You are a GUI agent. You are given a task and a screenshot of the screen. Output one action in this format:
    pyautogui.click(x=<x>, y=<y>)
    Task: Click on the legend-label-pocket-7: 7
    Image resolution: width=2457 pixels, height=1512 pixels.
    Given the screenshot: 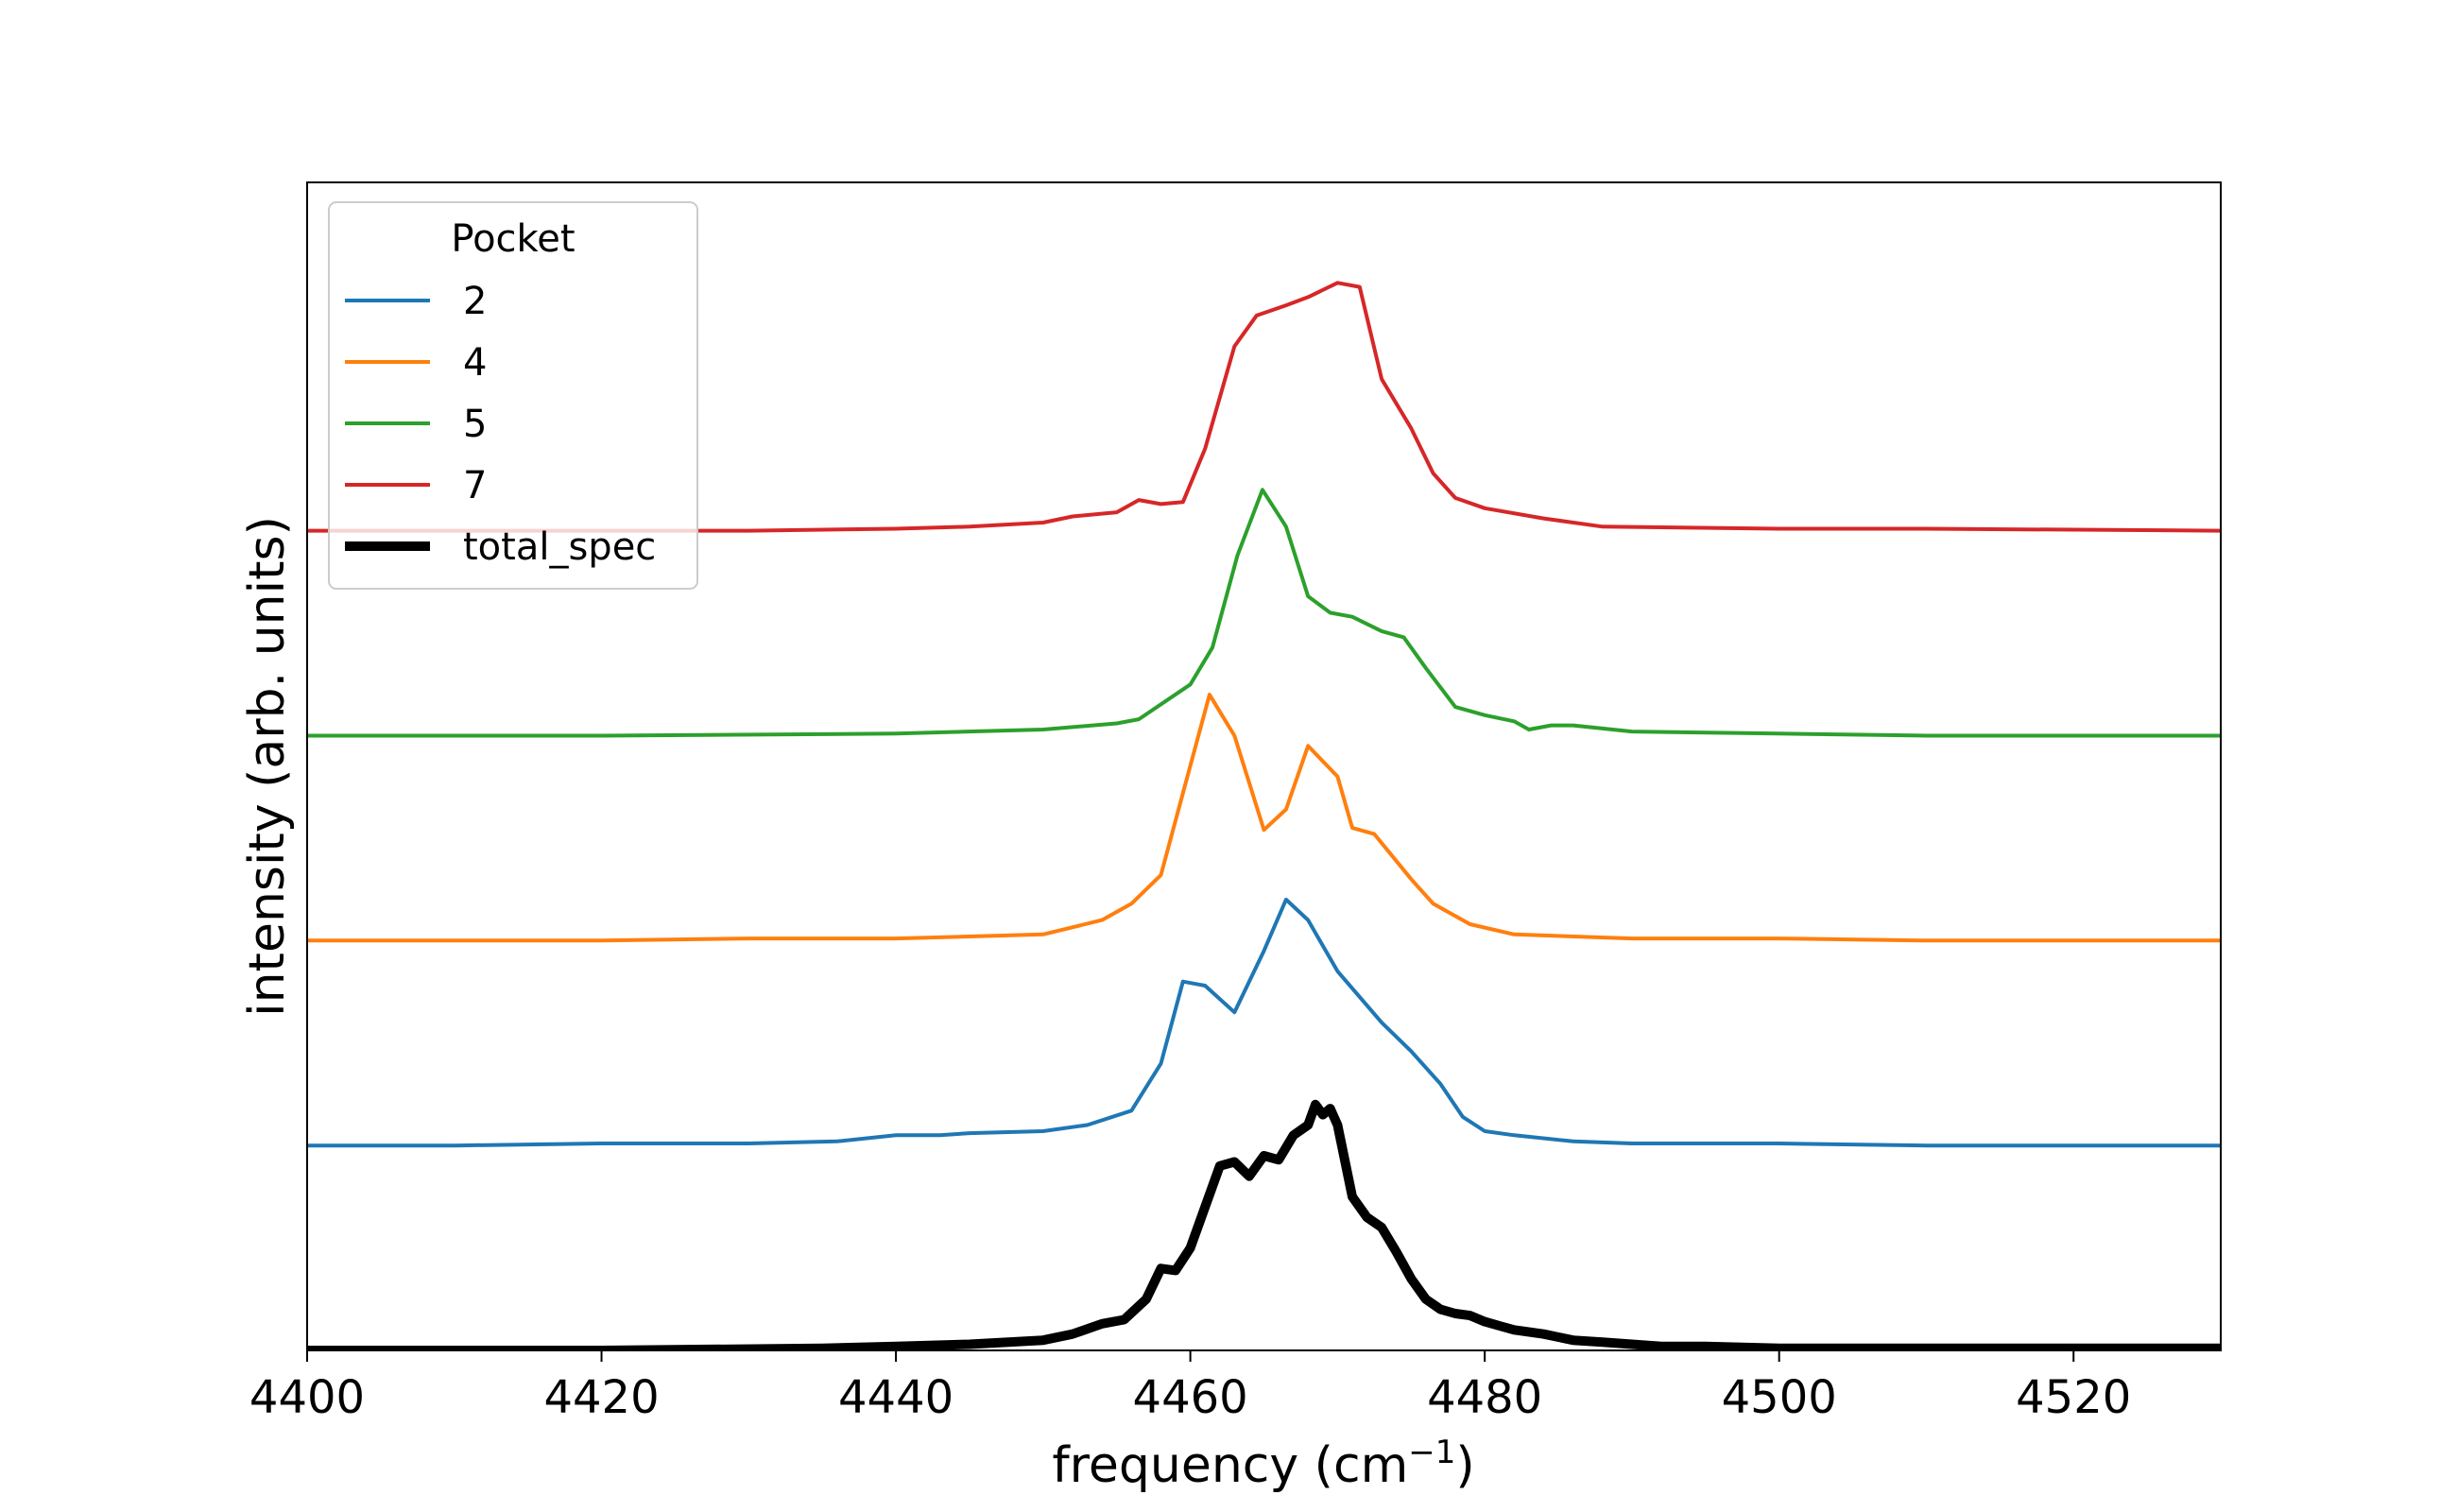 What is the action you would take?
    pyautogui.click(x=475, y=485)
    